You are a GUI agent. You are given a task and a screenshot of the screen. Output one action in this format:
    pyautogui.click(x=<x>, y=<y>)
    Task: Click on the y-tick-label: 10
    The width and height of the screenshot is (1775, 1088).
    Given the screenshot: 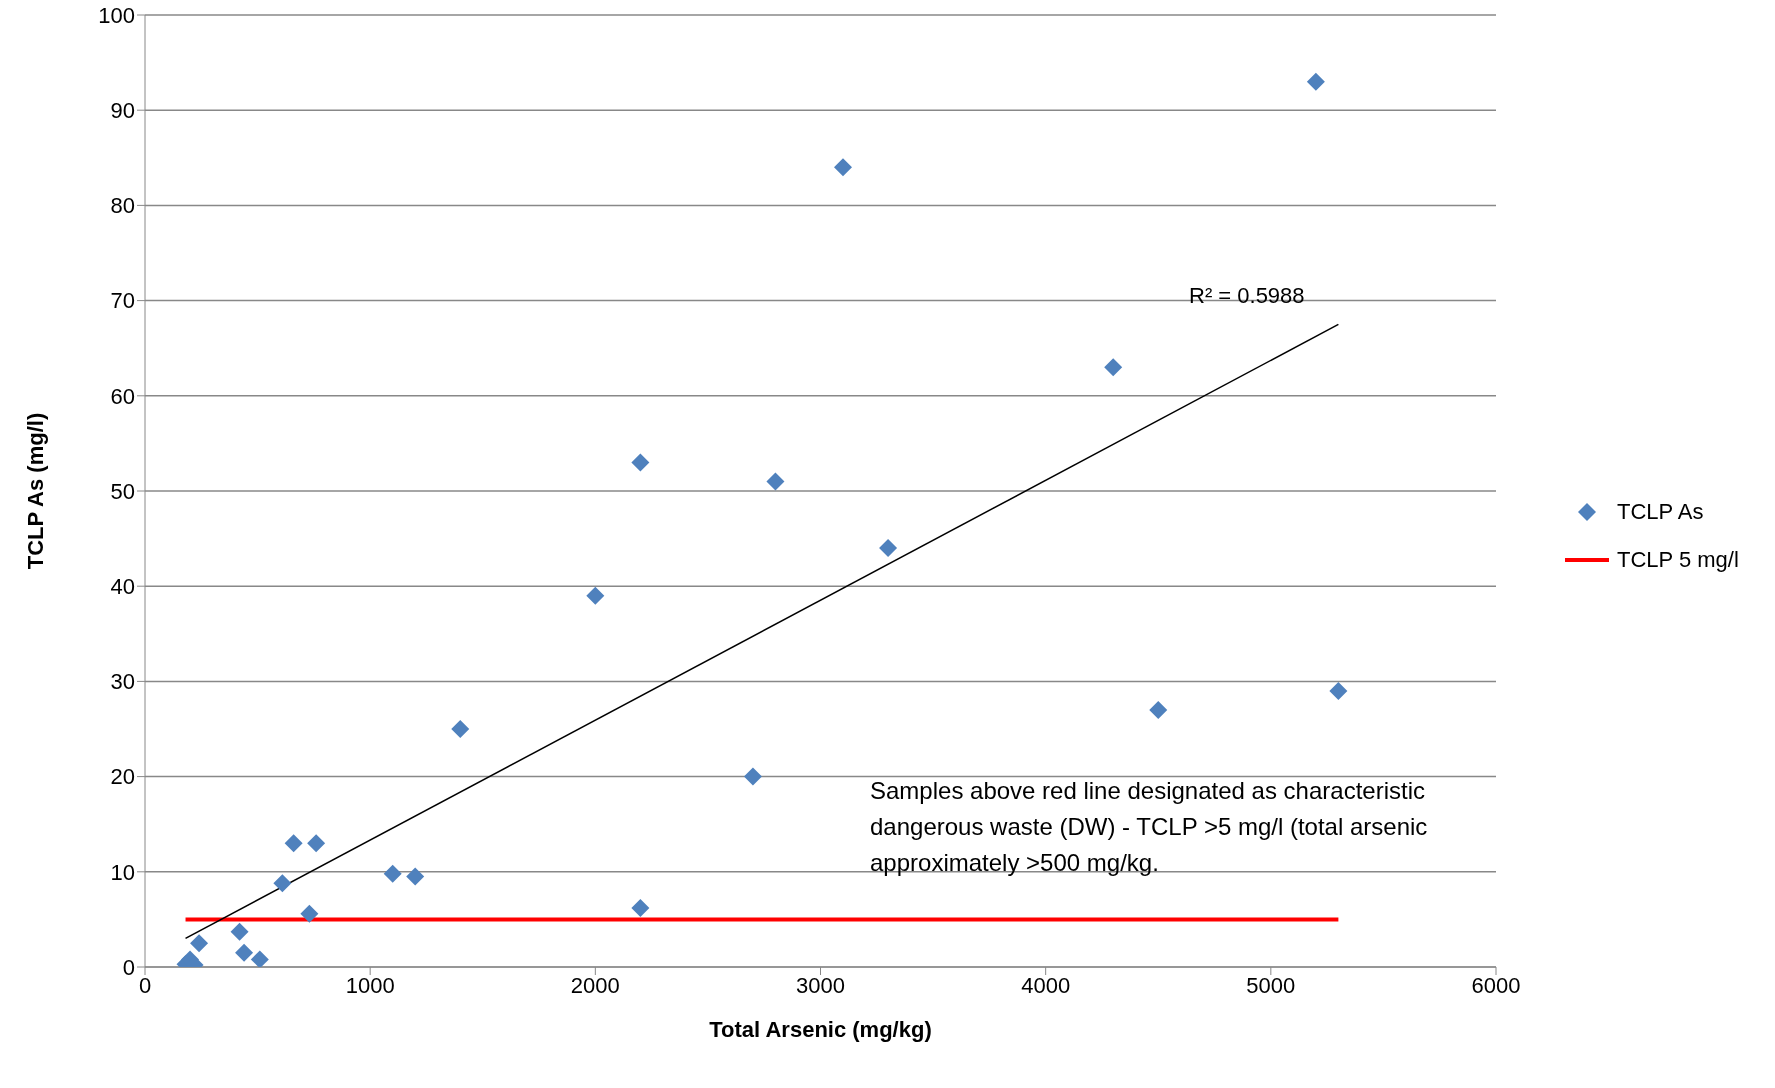 What is the action you would take?
    pyautogui.click(x=122, y=872)
    